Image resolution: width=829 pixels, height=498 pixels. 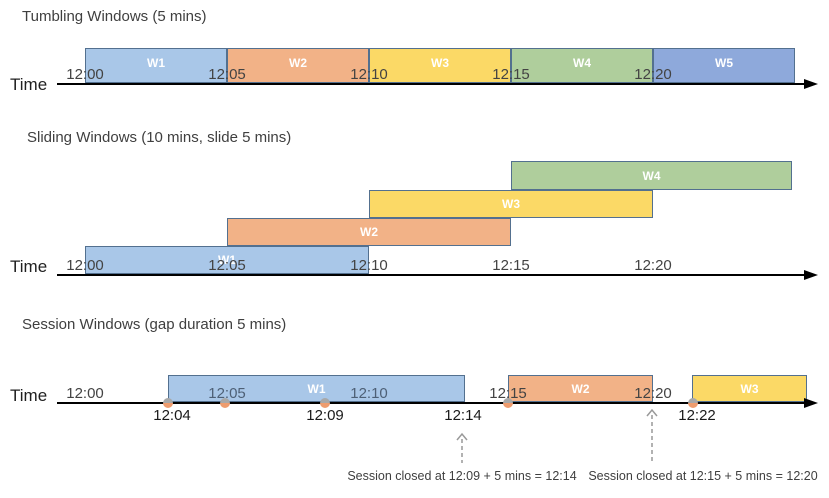 What do you see at coordinates (703, 476) in the screenshot?
I see `session-closed-annotation-2: Session closed at 12:15 + 5 mins = 12:20` at bounding box center [703, 476].